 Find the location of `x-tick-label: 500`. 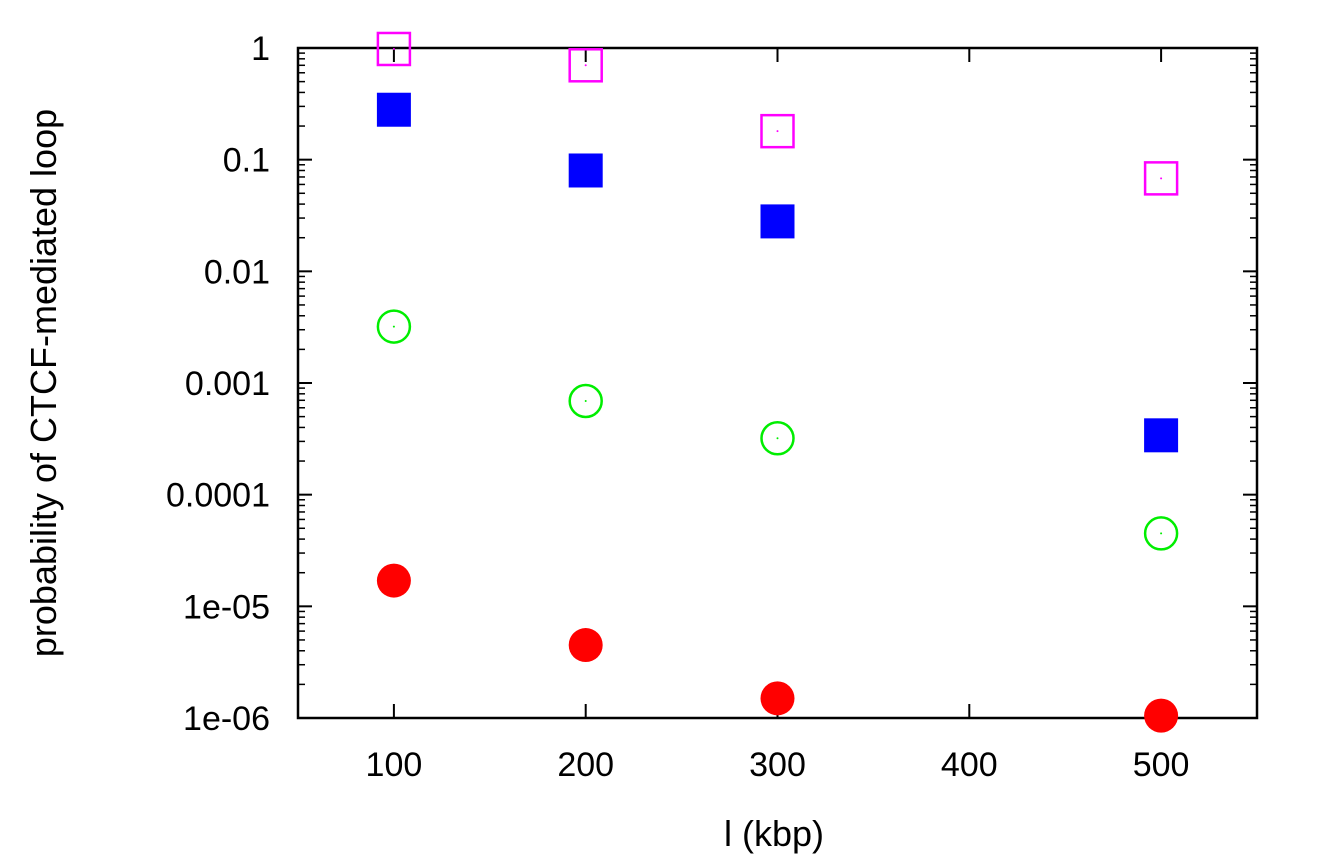

x-tick-label: 500 is located at coordinates (1161, 765).